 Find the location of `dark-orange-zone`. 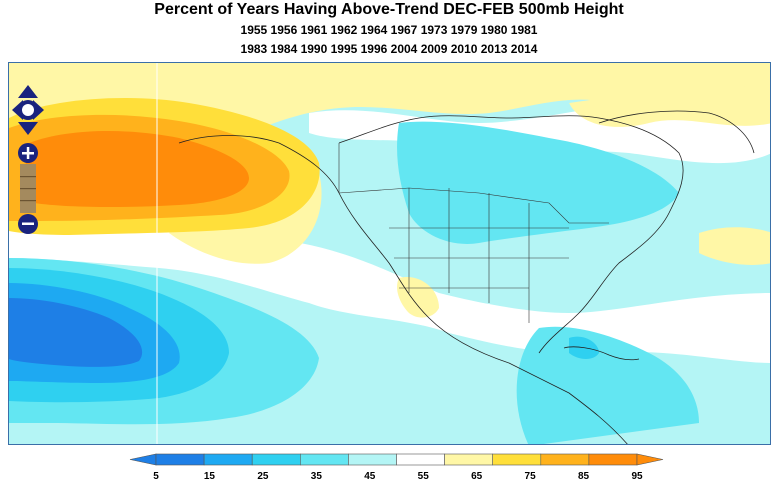

dark-orange-zone is located at coordinates (137, 169).